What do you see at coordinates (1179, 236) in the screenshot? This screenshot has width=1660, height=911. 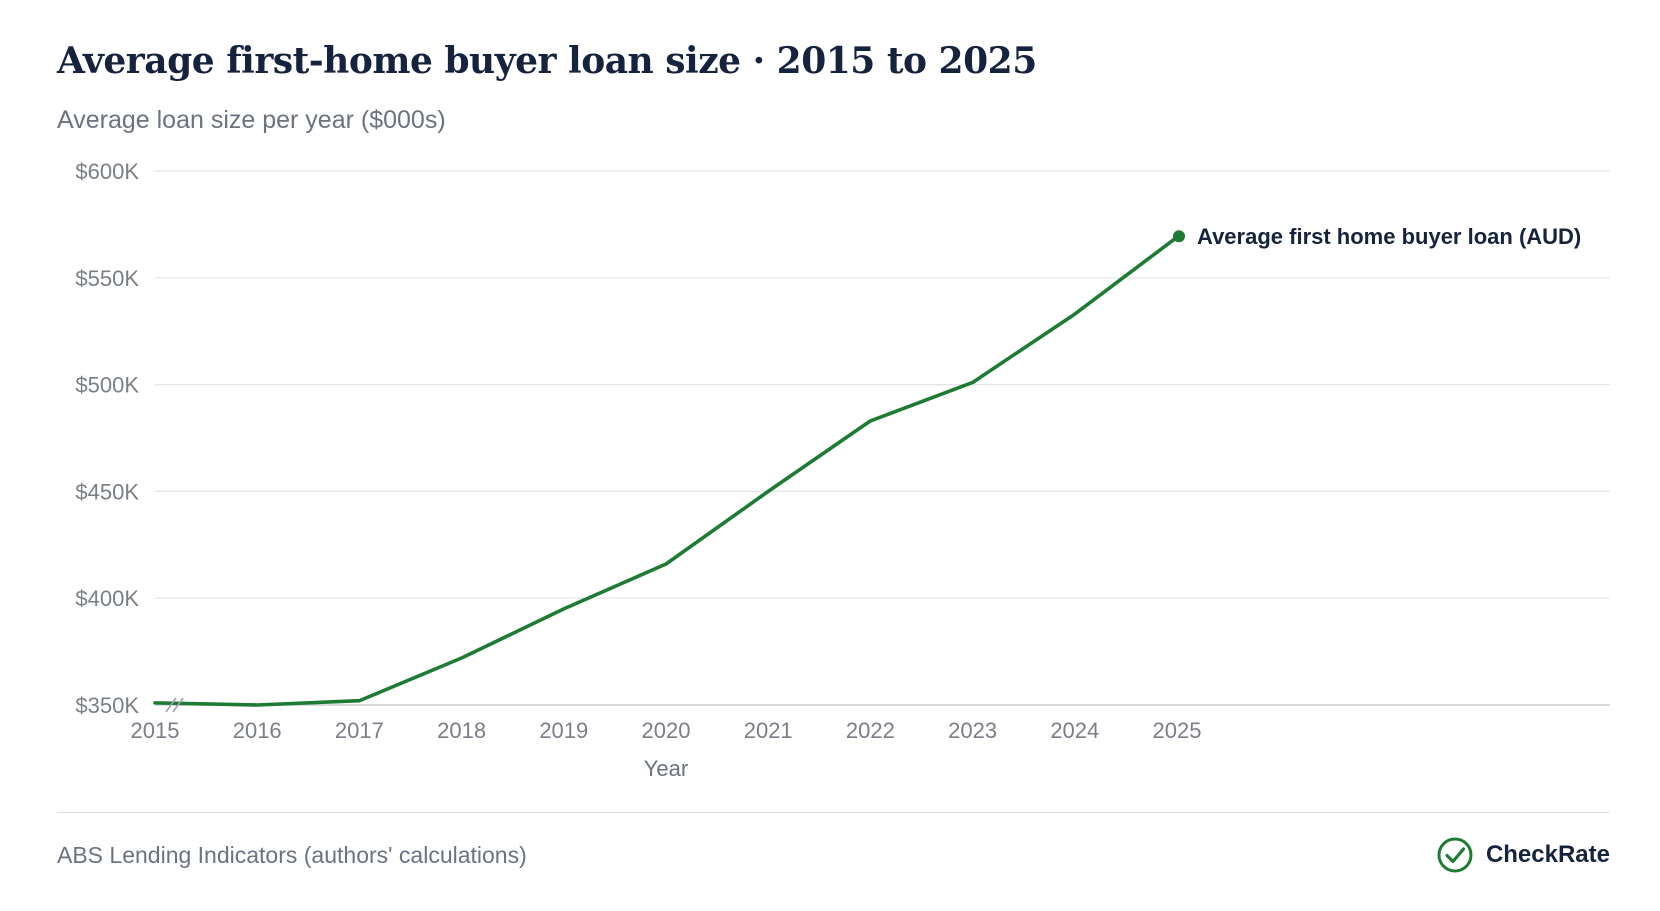 I see `series-end-marker` at bounding box center [1179, 236].